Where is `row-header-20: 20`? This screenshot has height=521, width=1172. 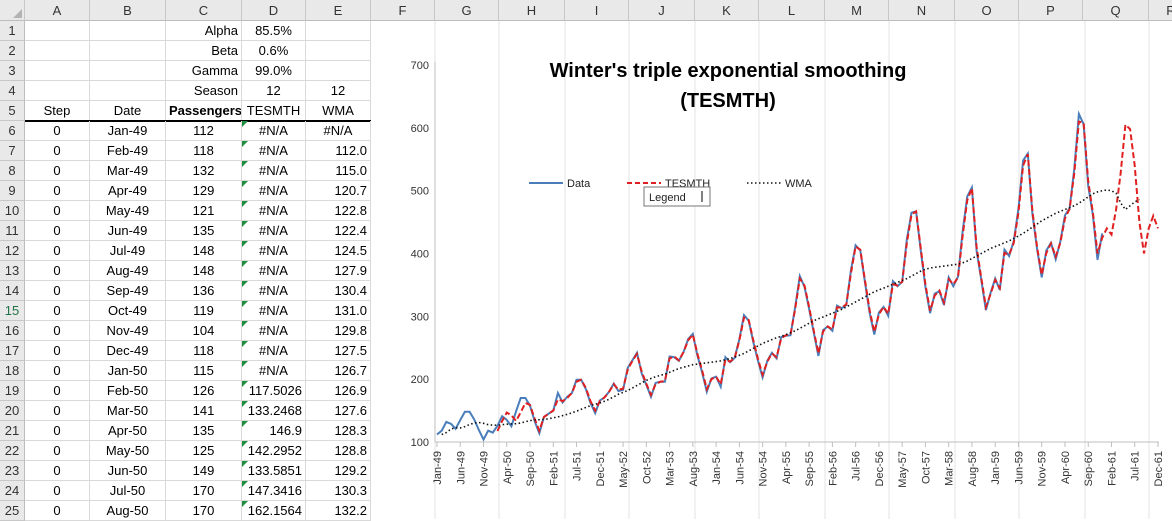
row-header-20: 20 is located at coordinates (12, 411).